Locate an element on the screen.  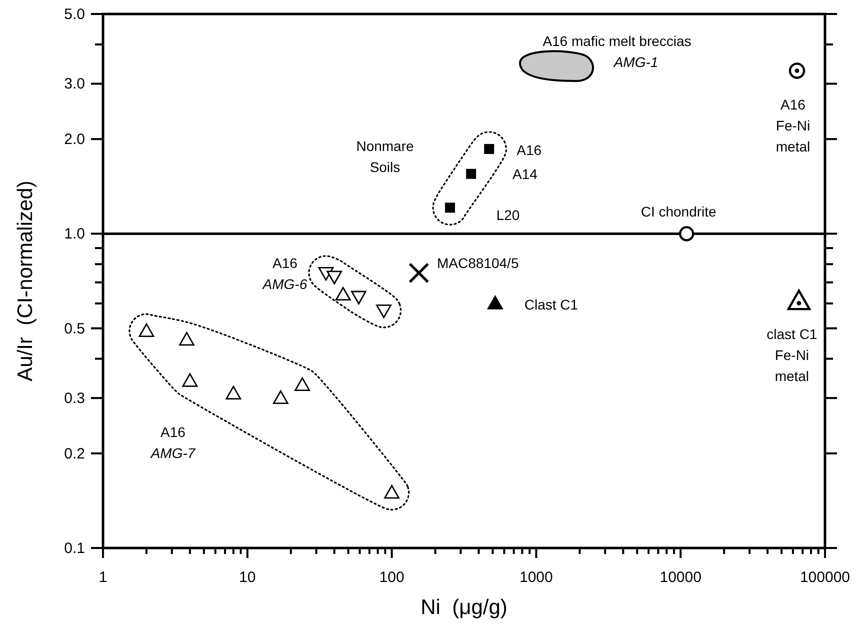
annotation: A16 AMG-6 is located at coordinates (285, 273).